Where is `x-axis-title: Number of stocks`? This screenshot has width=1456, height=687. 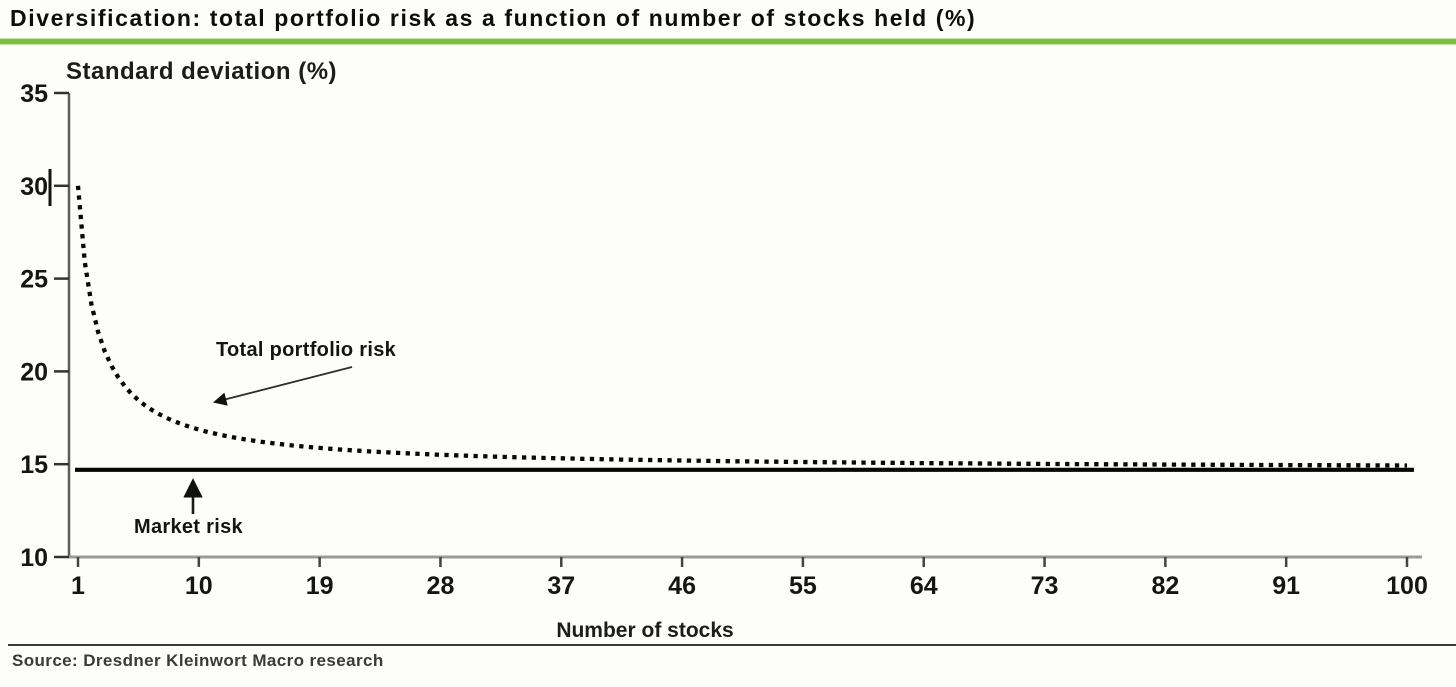
x-axis-title: Number of stocks is located at coordinates (644, 630).